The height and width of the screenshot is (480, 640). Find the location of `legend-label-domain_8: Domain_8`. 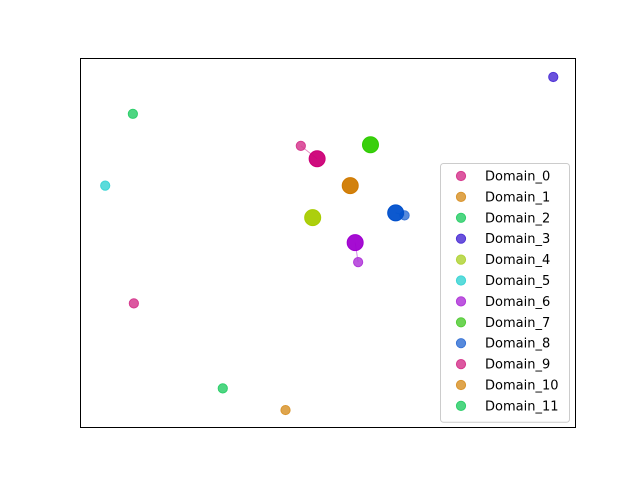

legend-label-domain_8: Domain_8 is located at coordinates (517, 344).